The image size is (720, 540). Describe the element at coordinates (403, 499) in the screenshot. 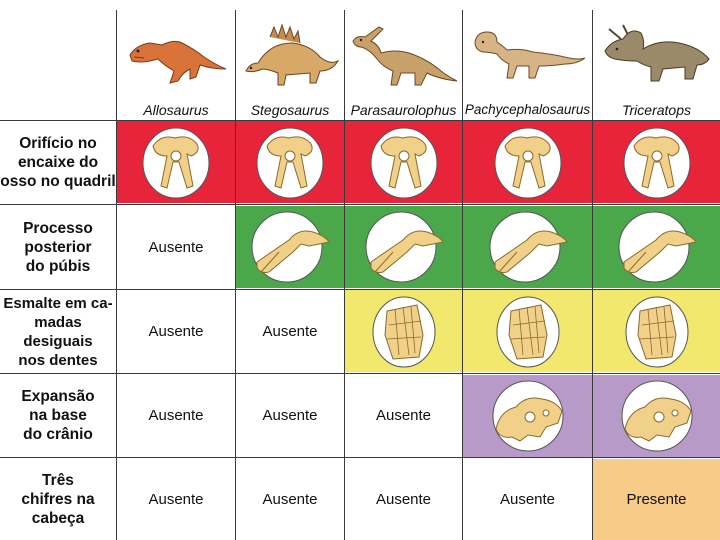

I see `cell-horns-parasaurolophus: Ausente` at that location.